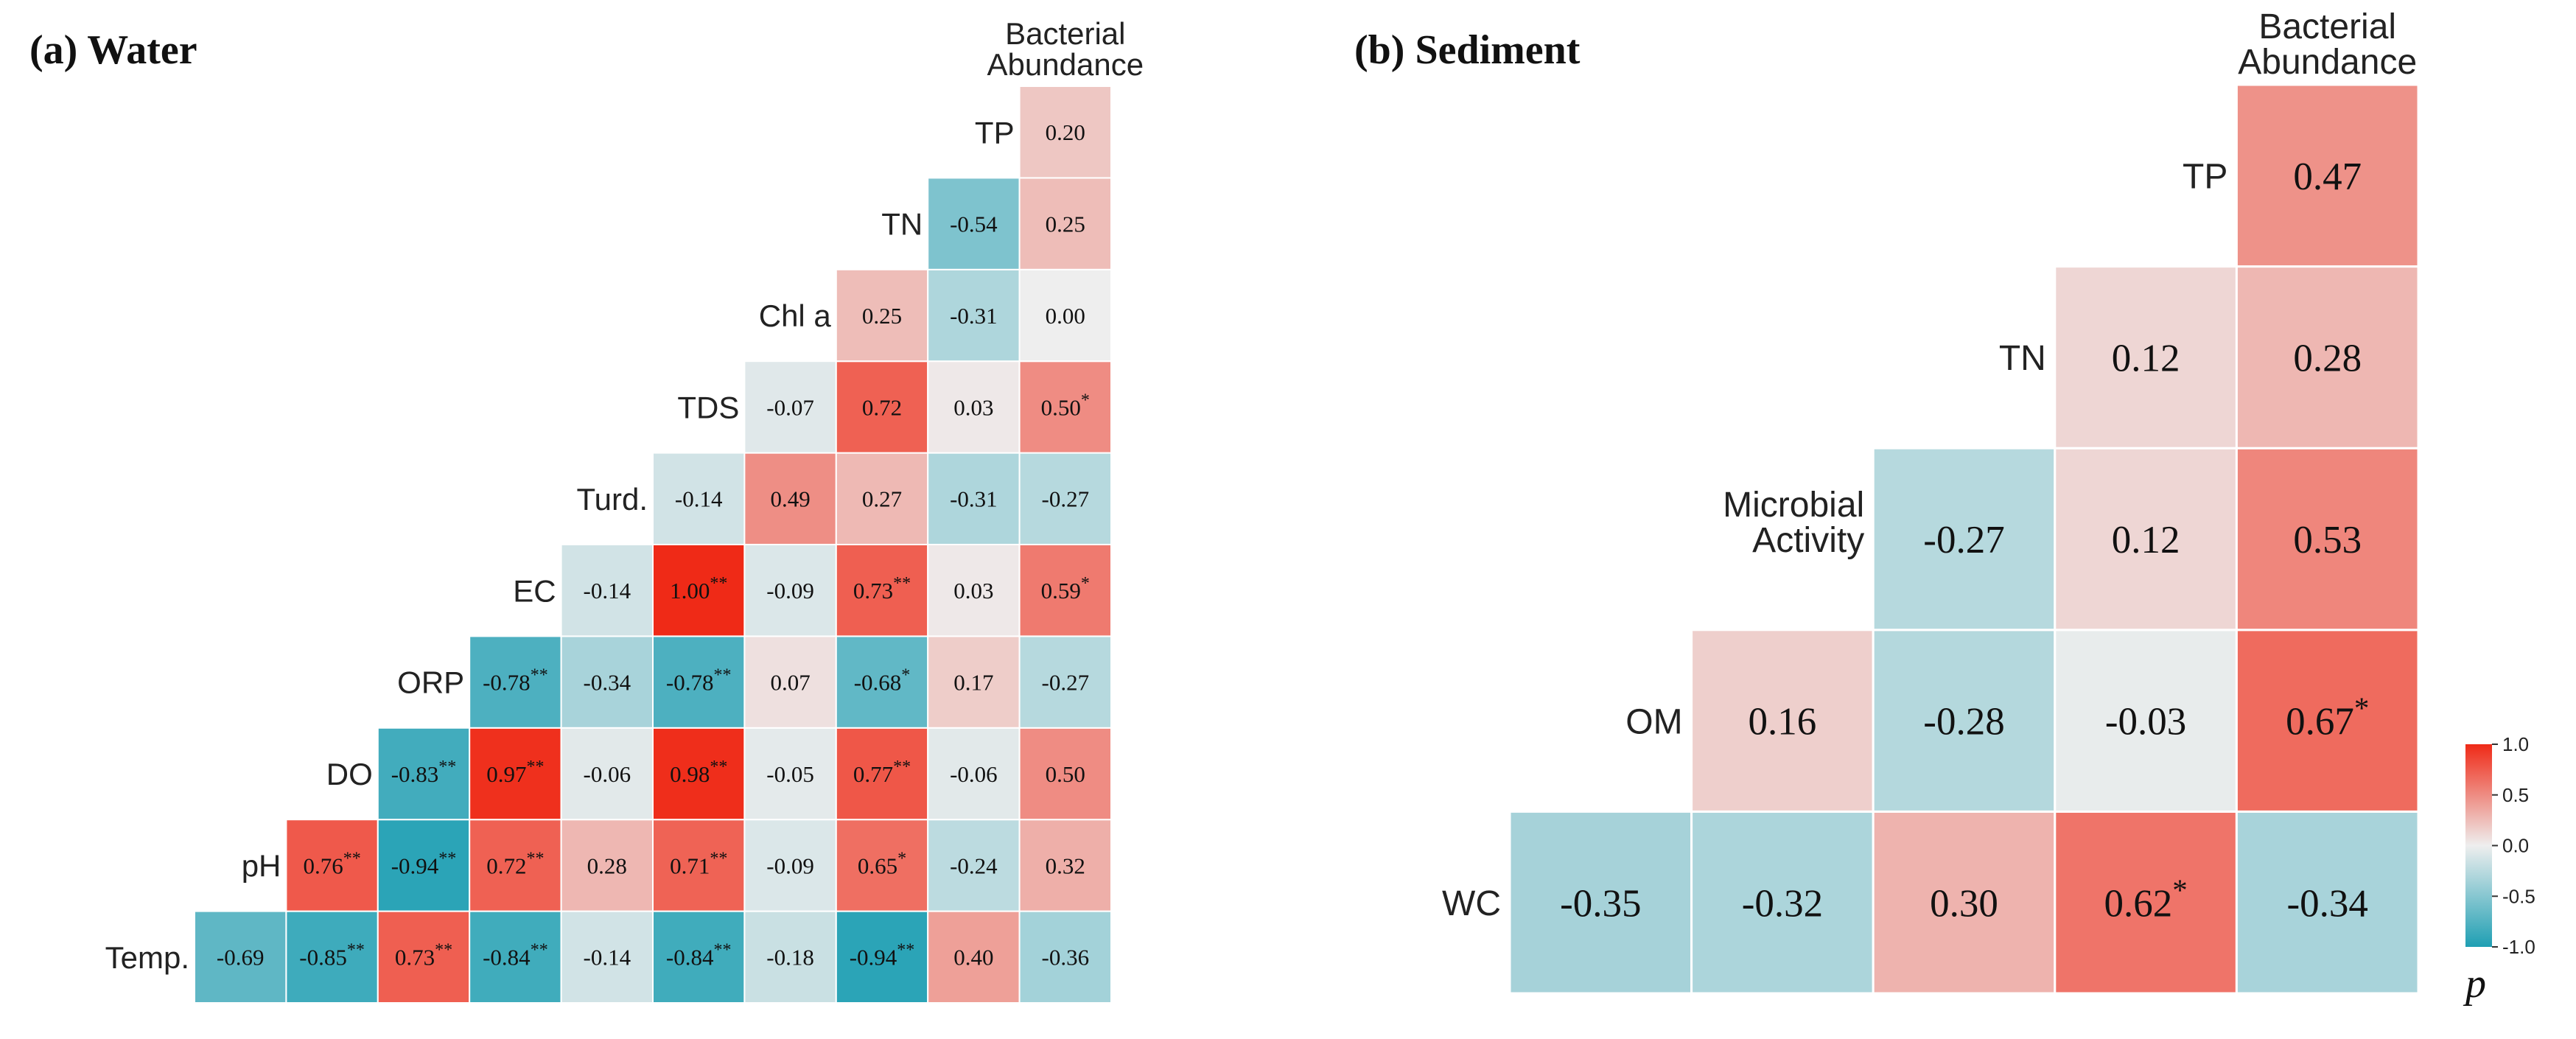 The height and width of the screenshot is (1039, 2576). I want to click on water-cell-value: -0.94**, so click(882, 955).